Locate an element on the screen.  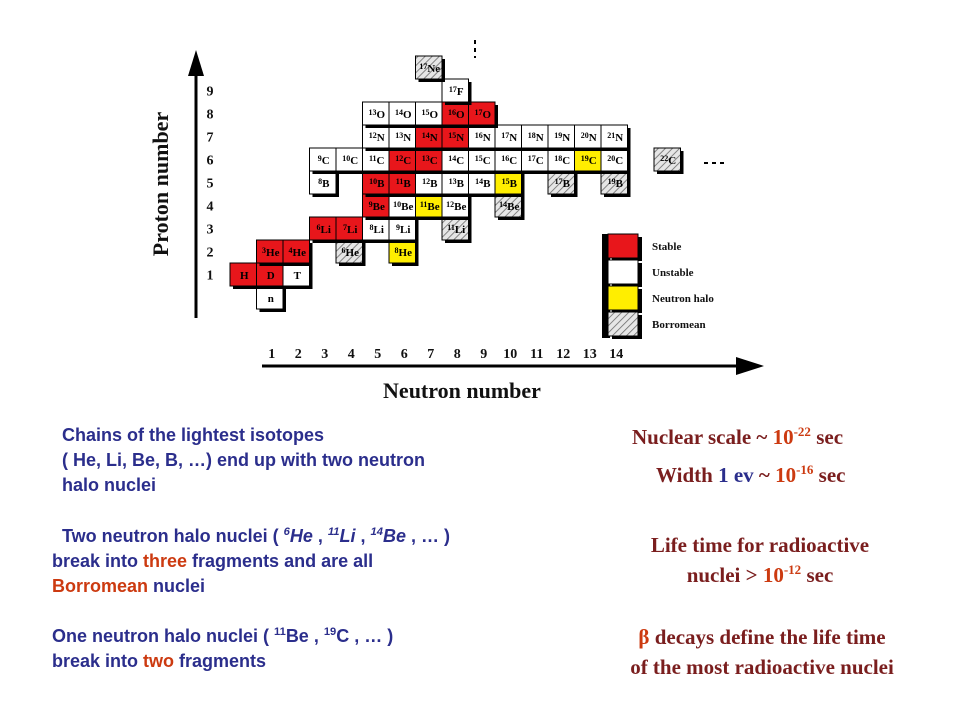
cell-label: 9C is located at coordinates (324, 160).